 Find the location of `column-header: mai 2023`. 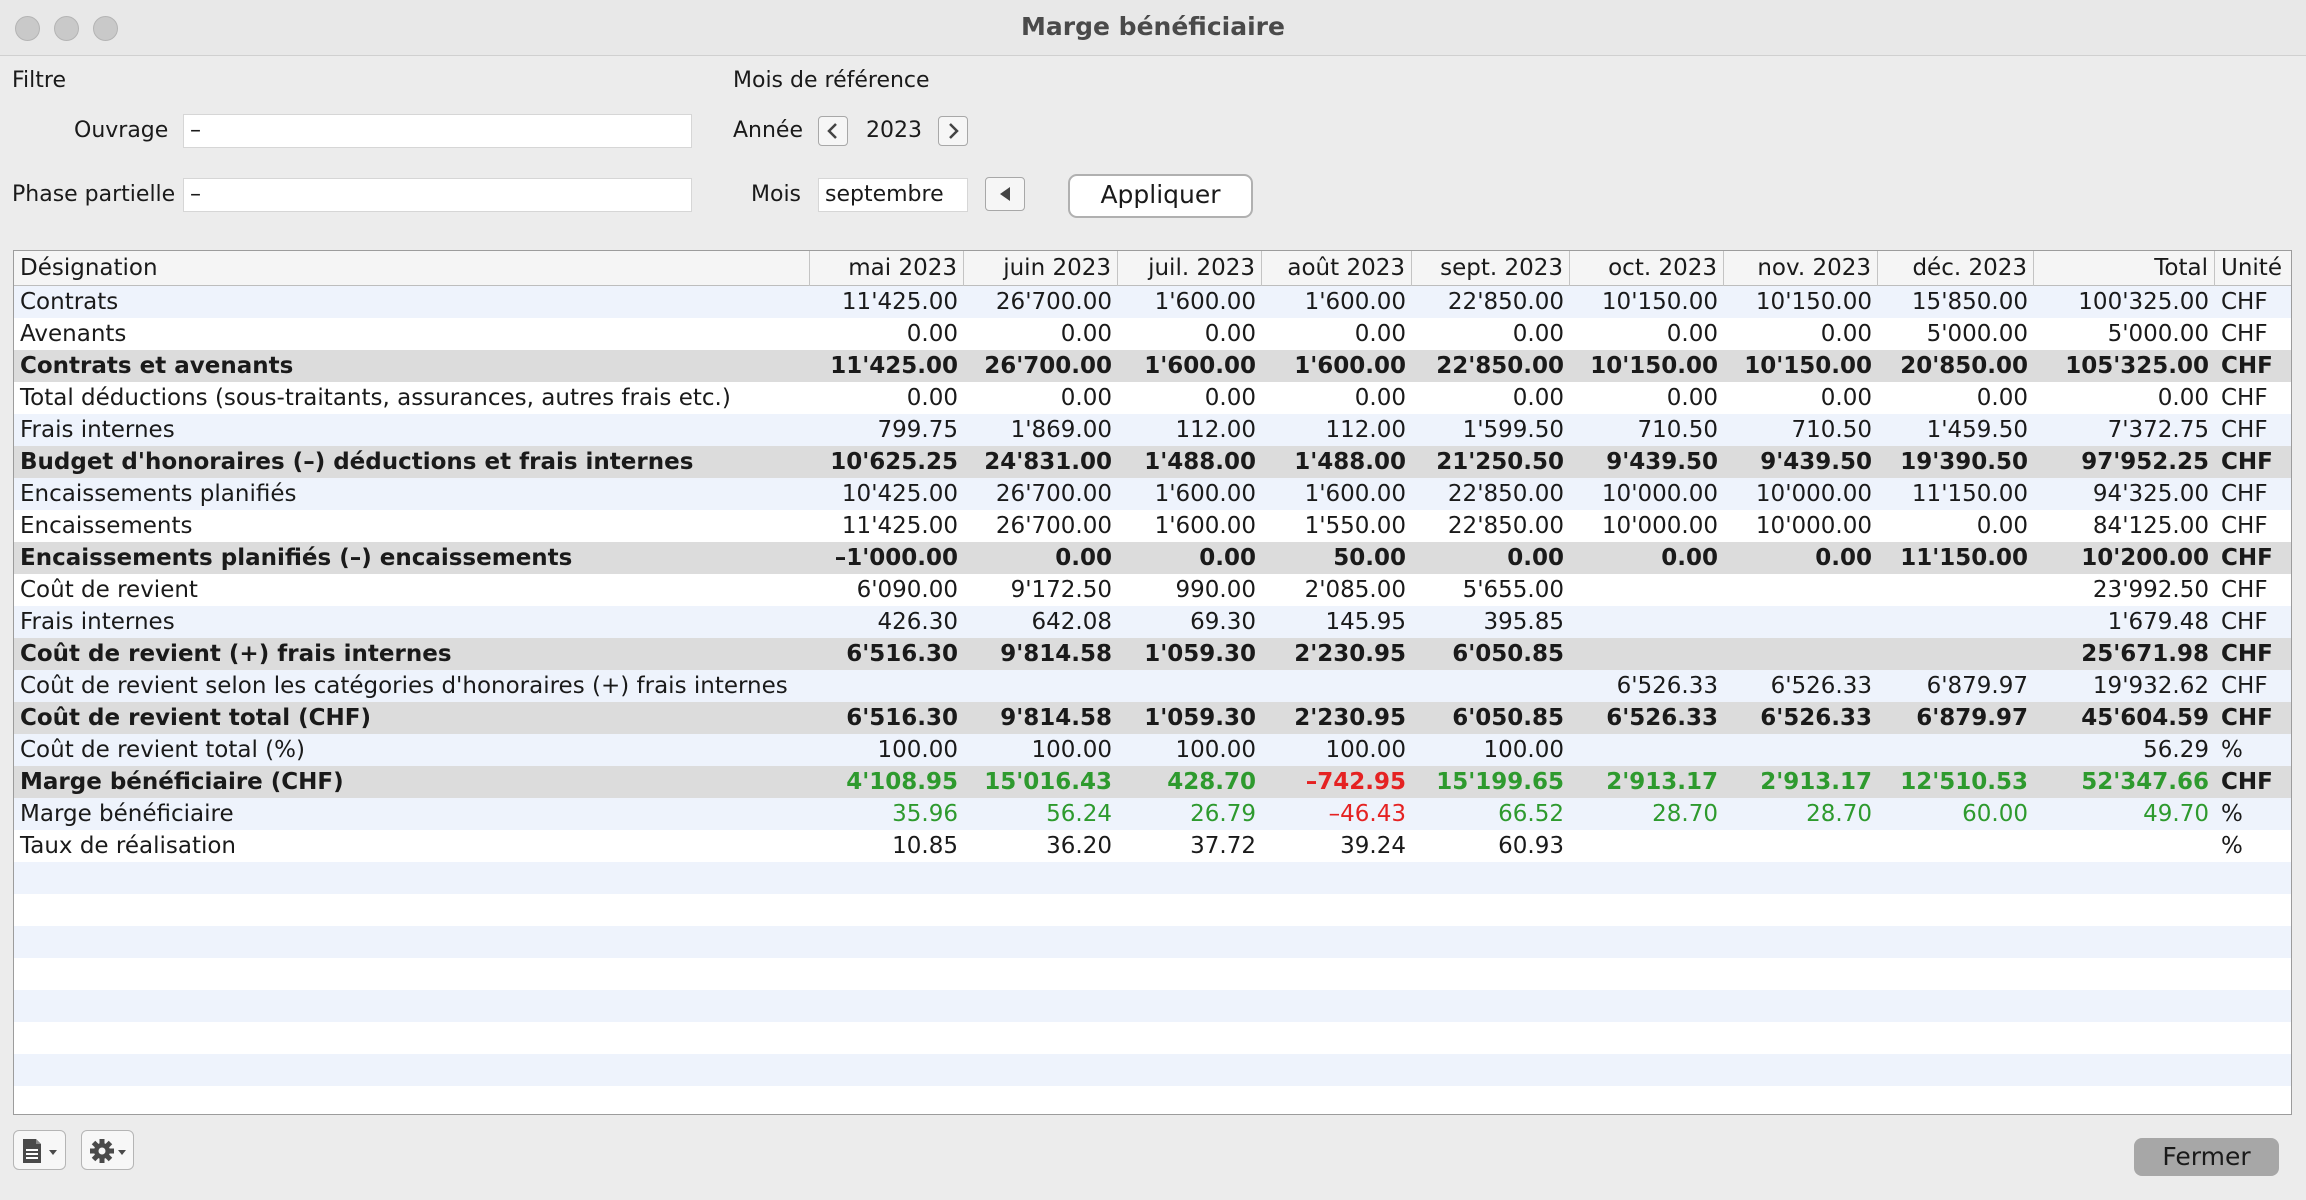

column-header: mai 2023 is located at coordinates (887, 268).